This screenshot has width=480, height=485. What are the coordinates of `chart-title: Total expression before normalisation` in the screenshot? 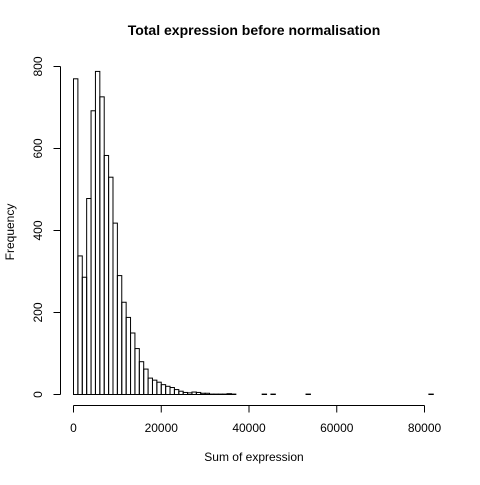 It's located at (254, 30).